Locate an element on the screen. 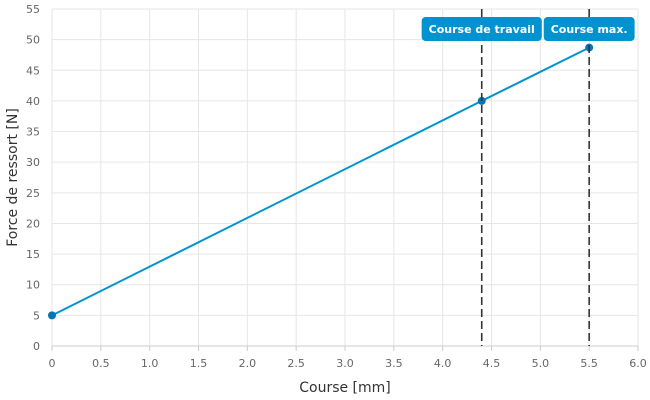 Image resolution: width=650 pixels, height=400 pixels. data-point is located at coordinates (52, 315).